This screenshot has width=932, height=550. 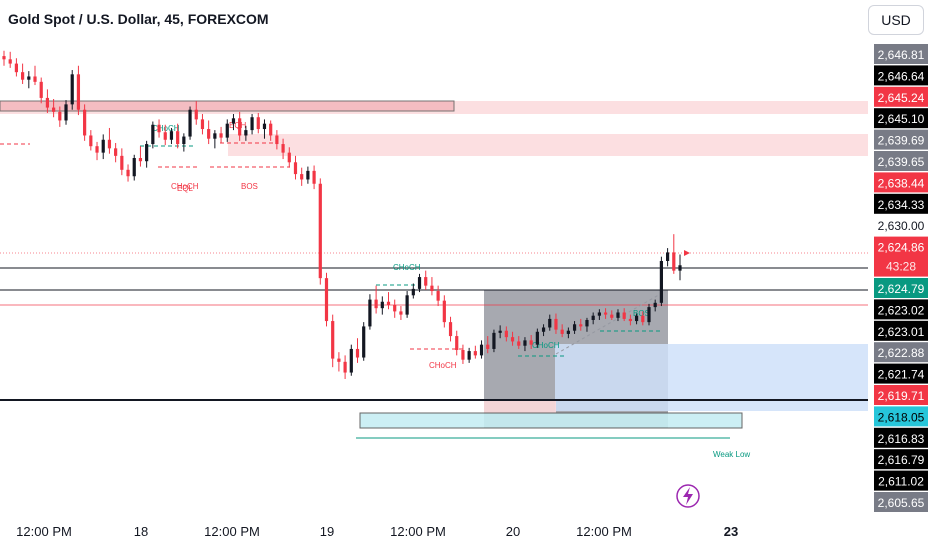 I want to click on demand-zone-pink, so click(x=520, y=406).